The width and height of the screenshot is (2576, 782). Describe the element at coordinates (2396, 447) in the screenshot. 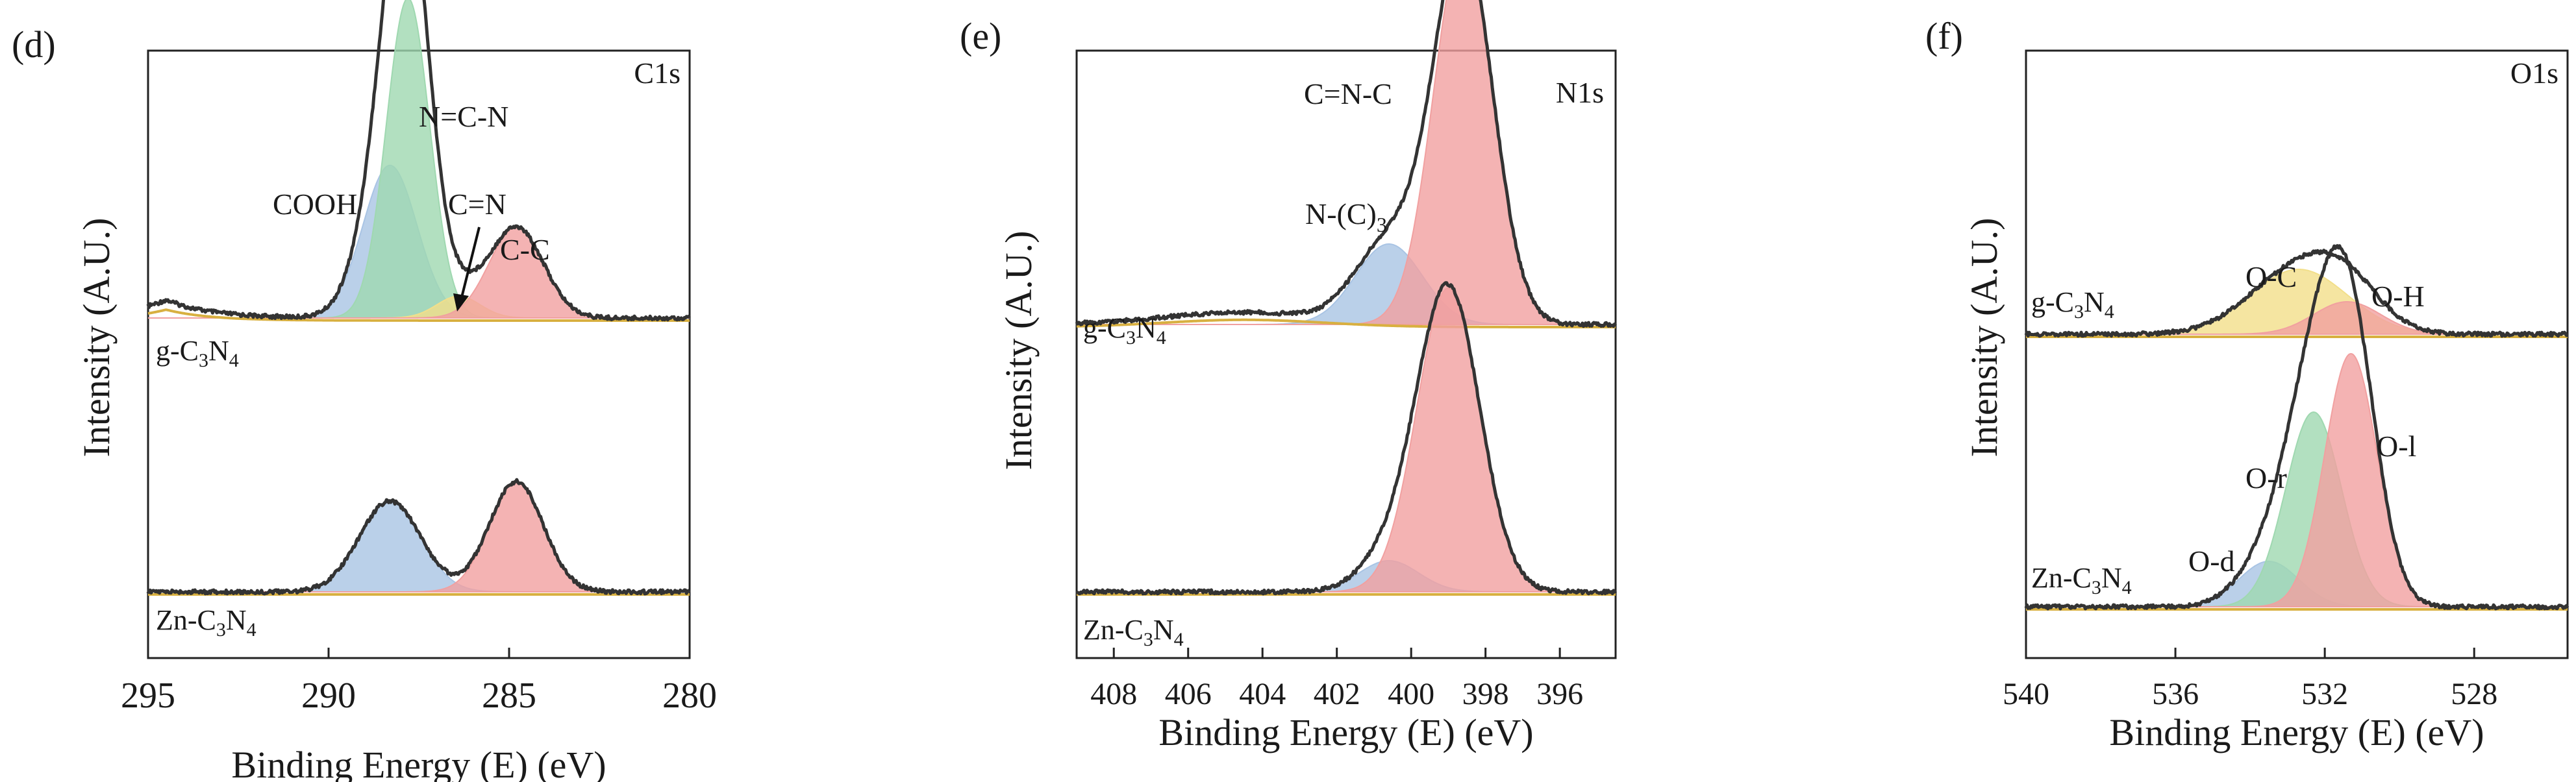

I see `annotation-ol: O-l` at that location.